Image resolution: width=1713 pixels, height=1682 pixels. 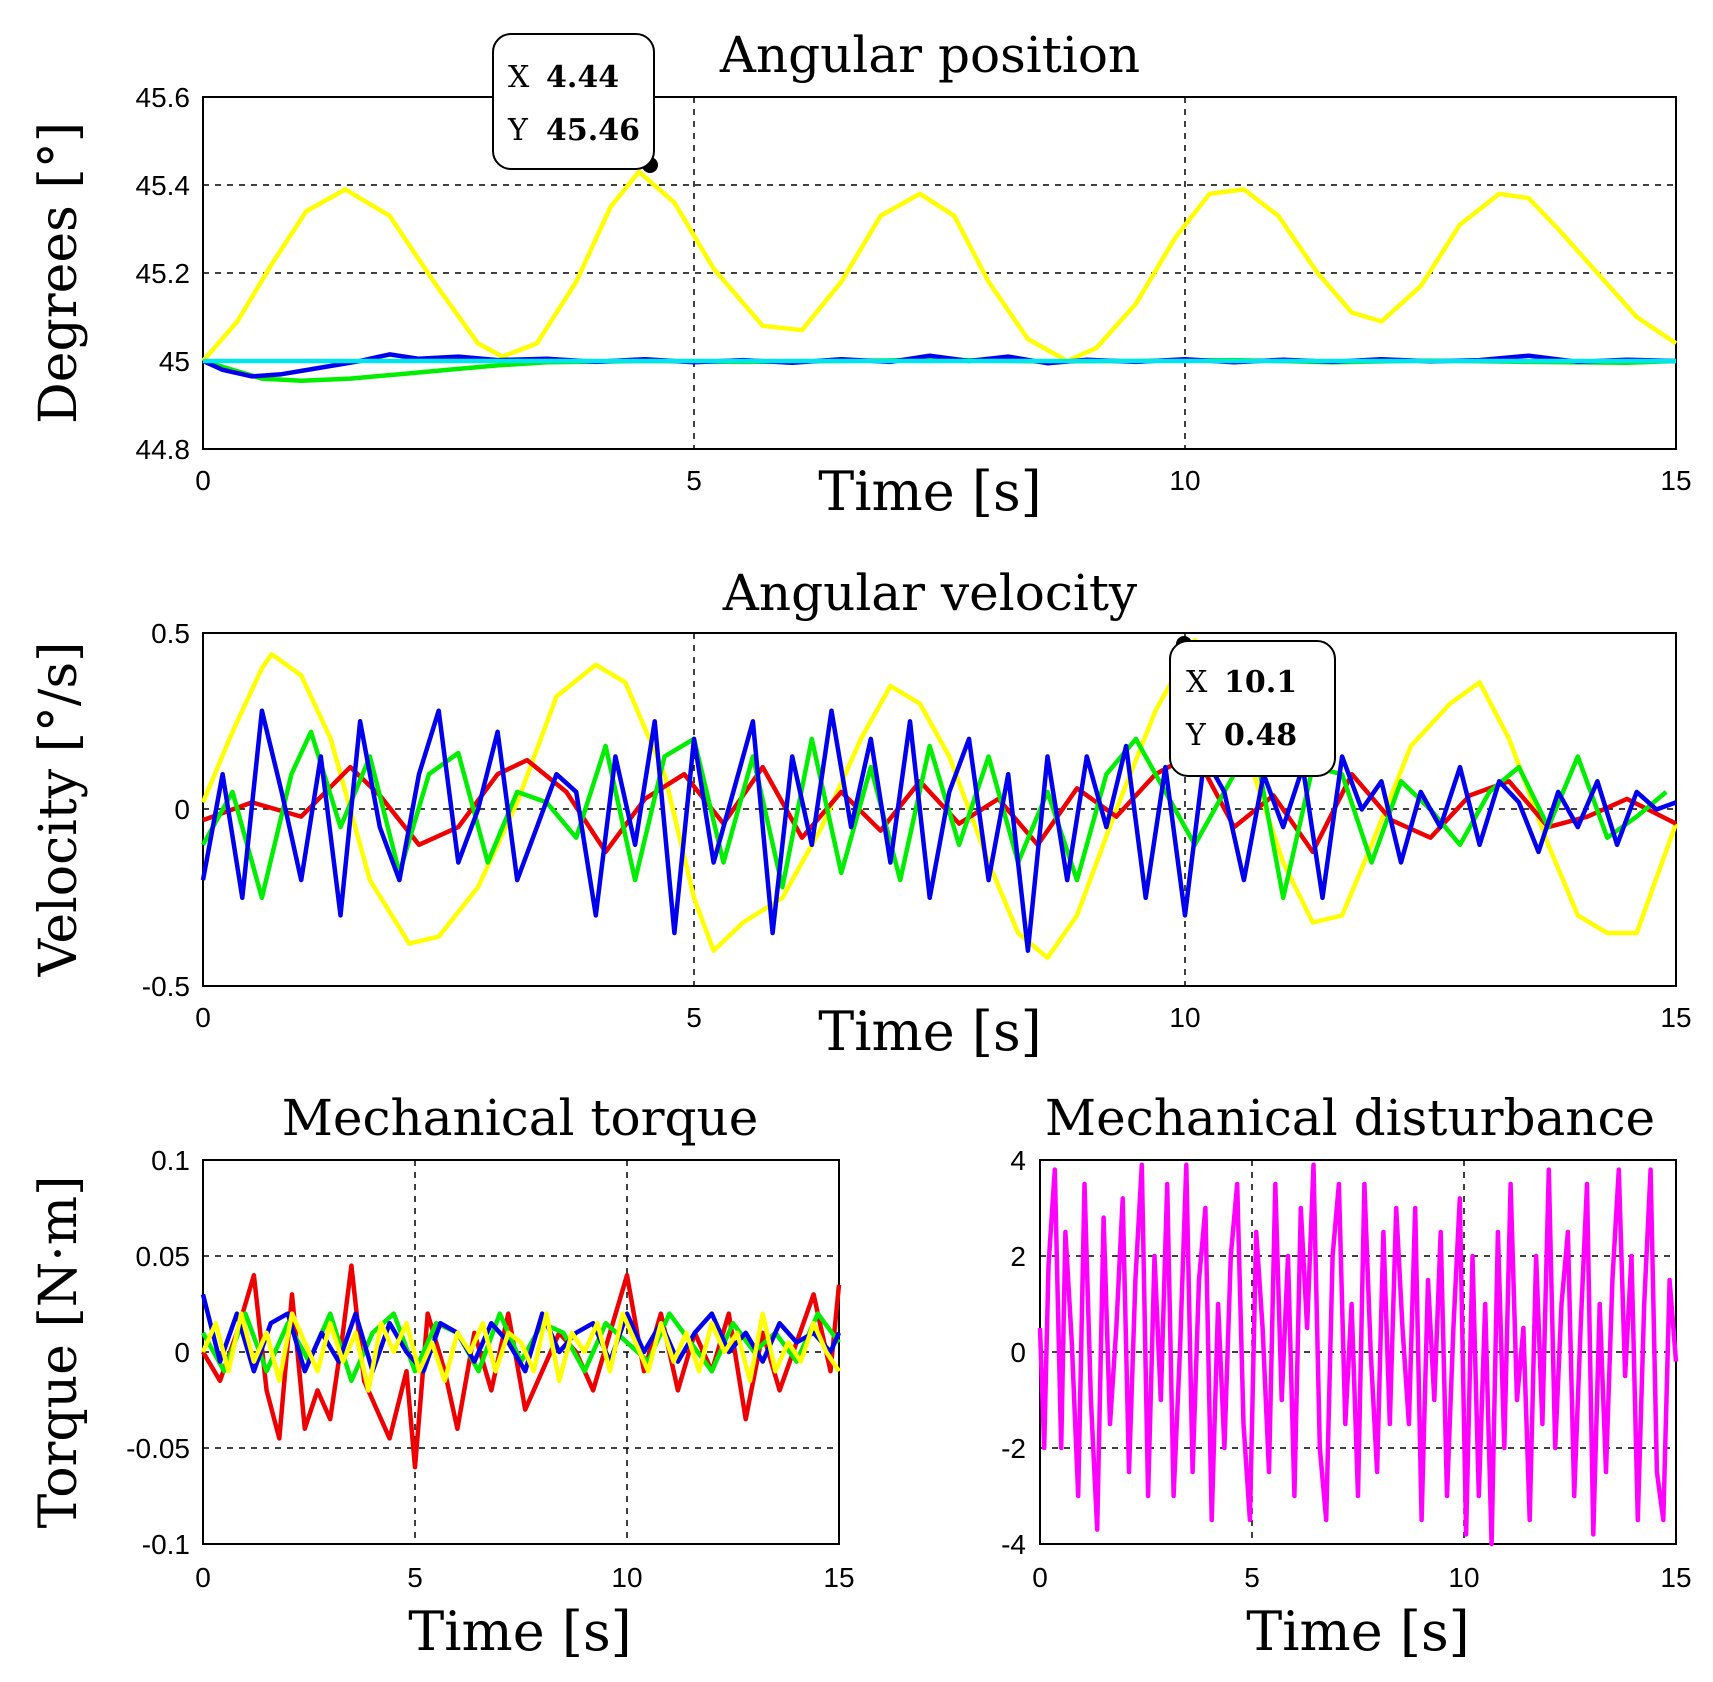 What do you see at coordinates (929, 55) in the screenshot?
I see `chart-title: Angular position` at bounding box center [929, 55].